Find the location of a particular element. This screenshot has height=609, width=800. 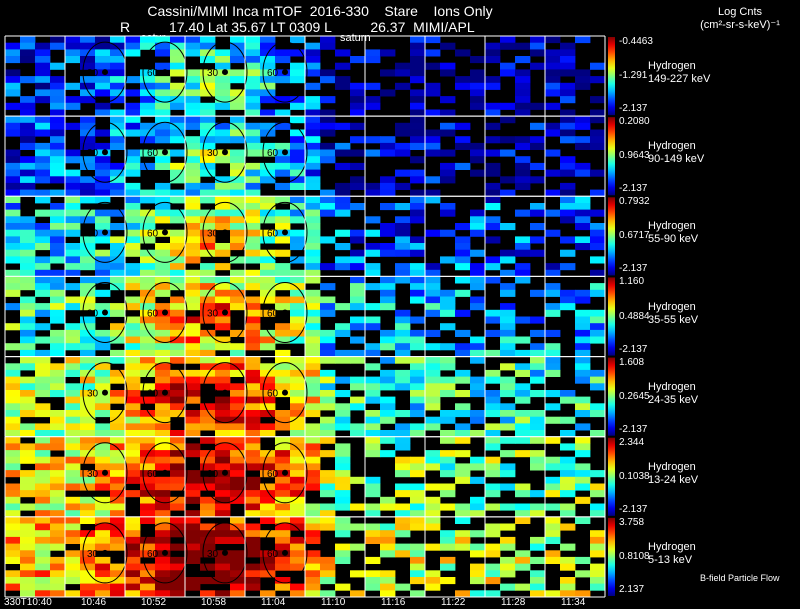

colorbar-max-label: 2.344 is located at coordinates (632, 442).